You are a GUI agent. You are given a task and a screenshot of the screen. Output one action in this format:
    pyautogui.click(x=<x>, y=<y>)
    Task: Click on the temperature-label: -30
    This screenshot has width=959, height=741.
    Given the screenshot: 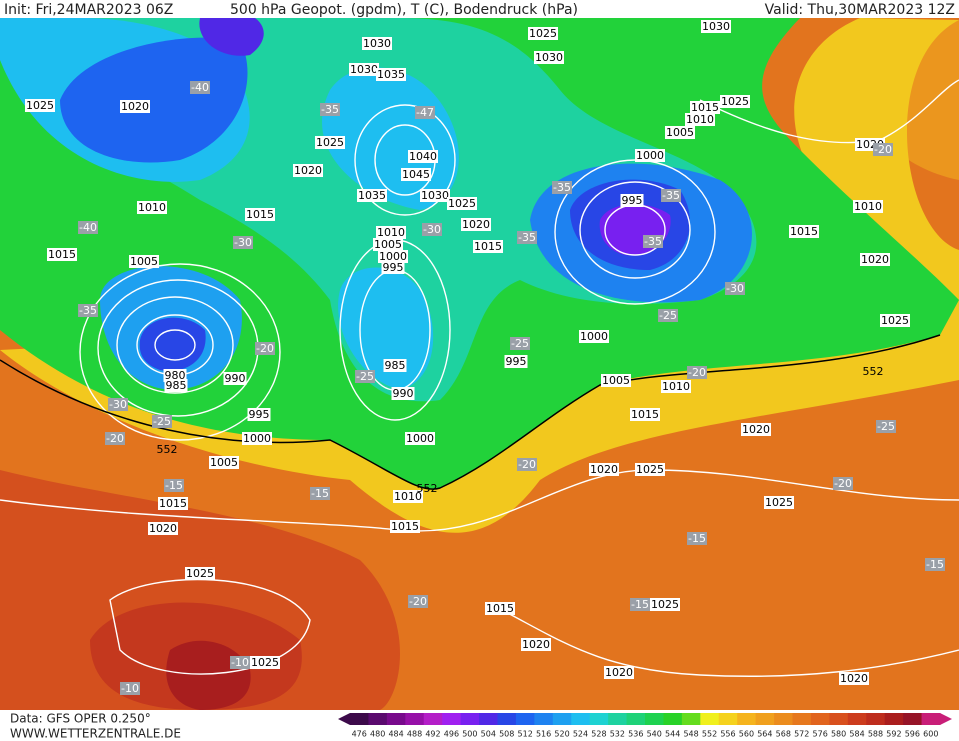 What is the action you would take?
    pyautogui.click(x=432, y=229)
    